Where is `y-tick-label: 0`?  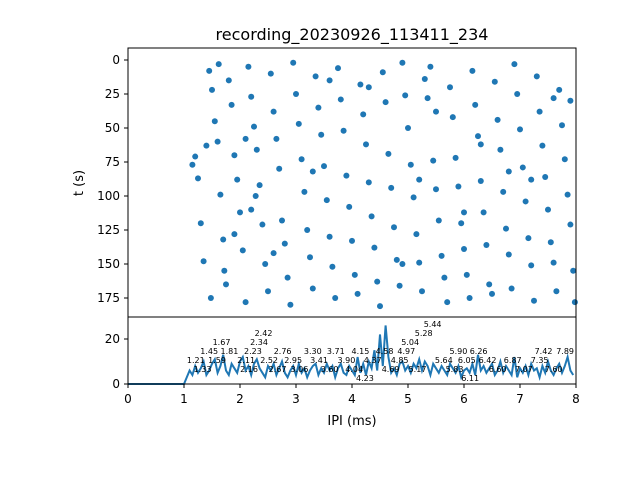
y-tick-label: 0 is located at coordinates (116, 60).